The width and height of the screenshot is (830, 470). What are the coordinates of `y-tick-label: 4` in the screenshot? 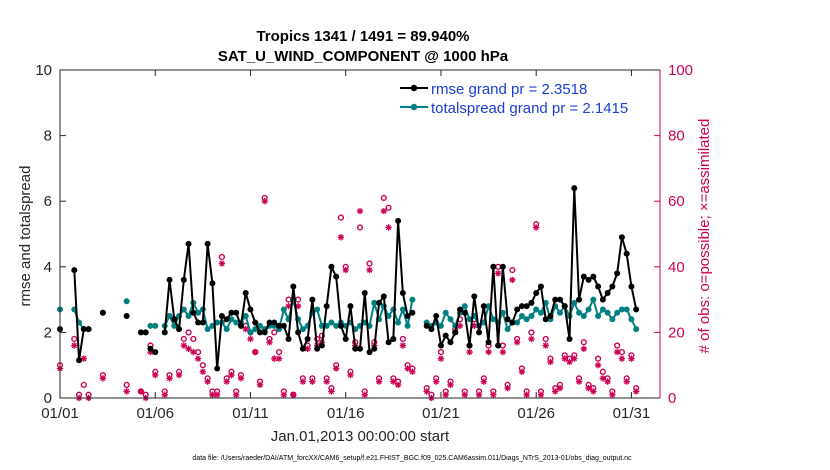 It's located at (48, 267).